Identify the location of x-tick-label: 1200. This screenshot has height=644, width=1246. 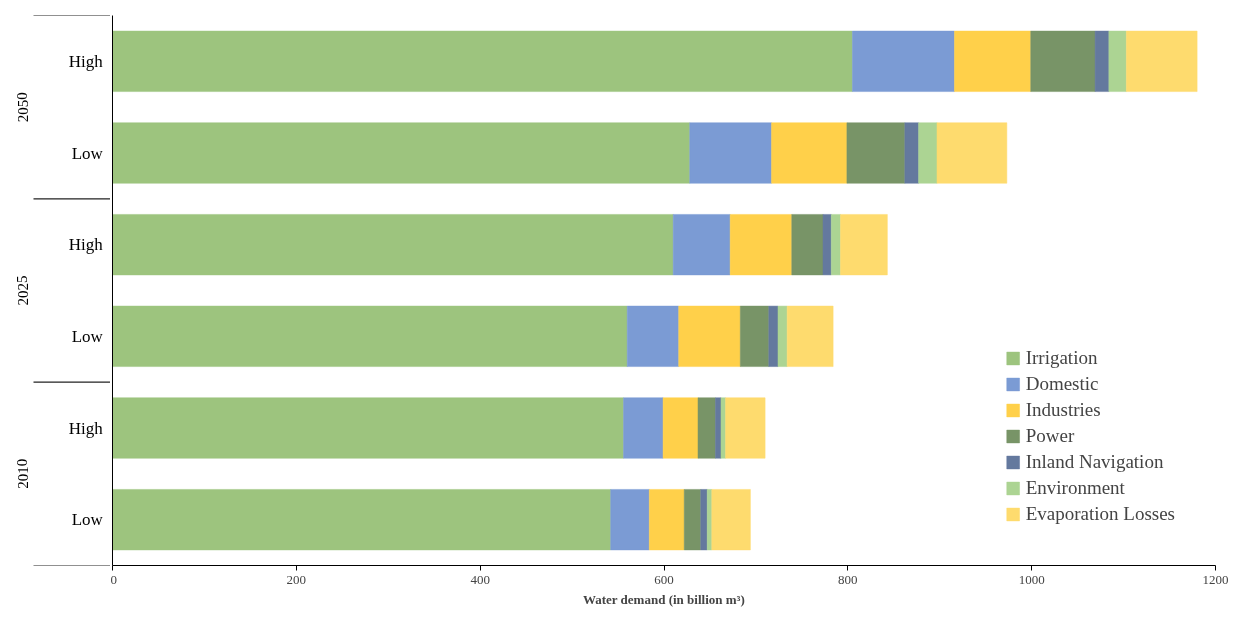
(1215, 579).